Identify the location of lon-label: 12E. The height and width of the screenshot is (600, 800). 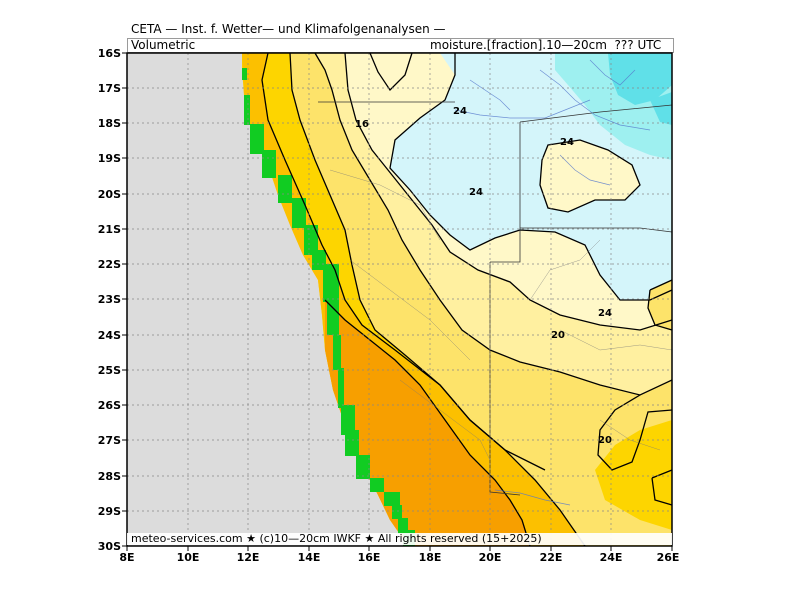
(248, 557).